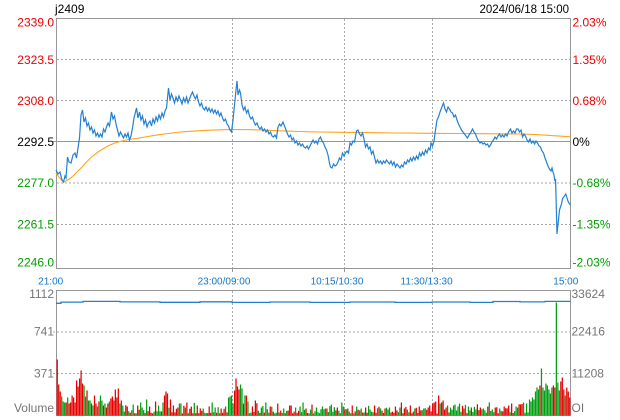 The width and height of the screenshot is (620, 420). I want to click on svg-text: 22416, so click(589, 332).